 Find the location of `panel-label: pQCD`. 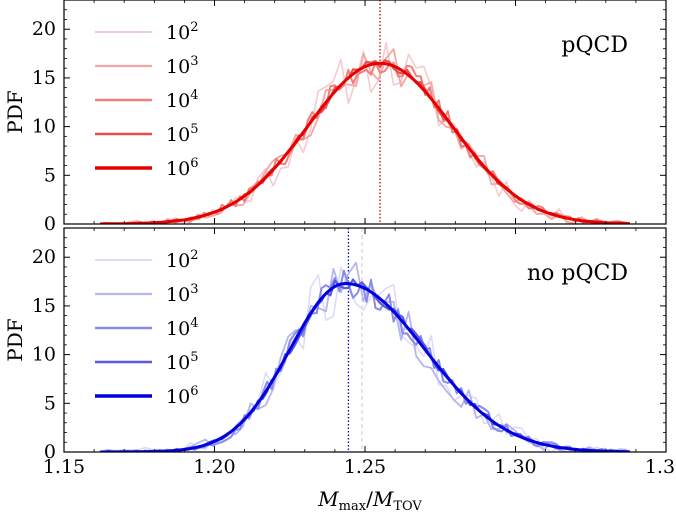

panel-label: pQCD is located at coordinates (594, 45).